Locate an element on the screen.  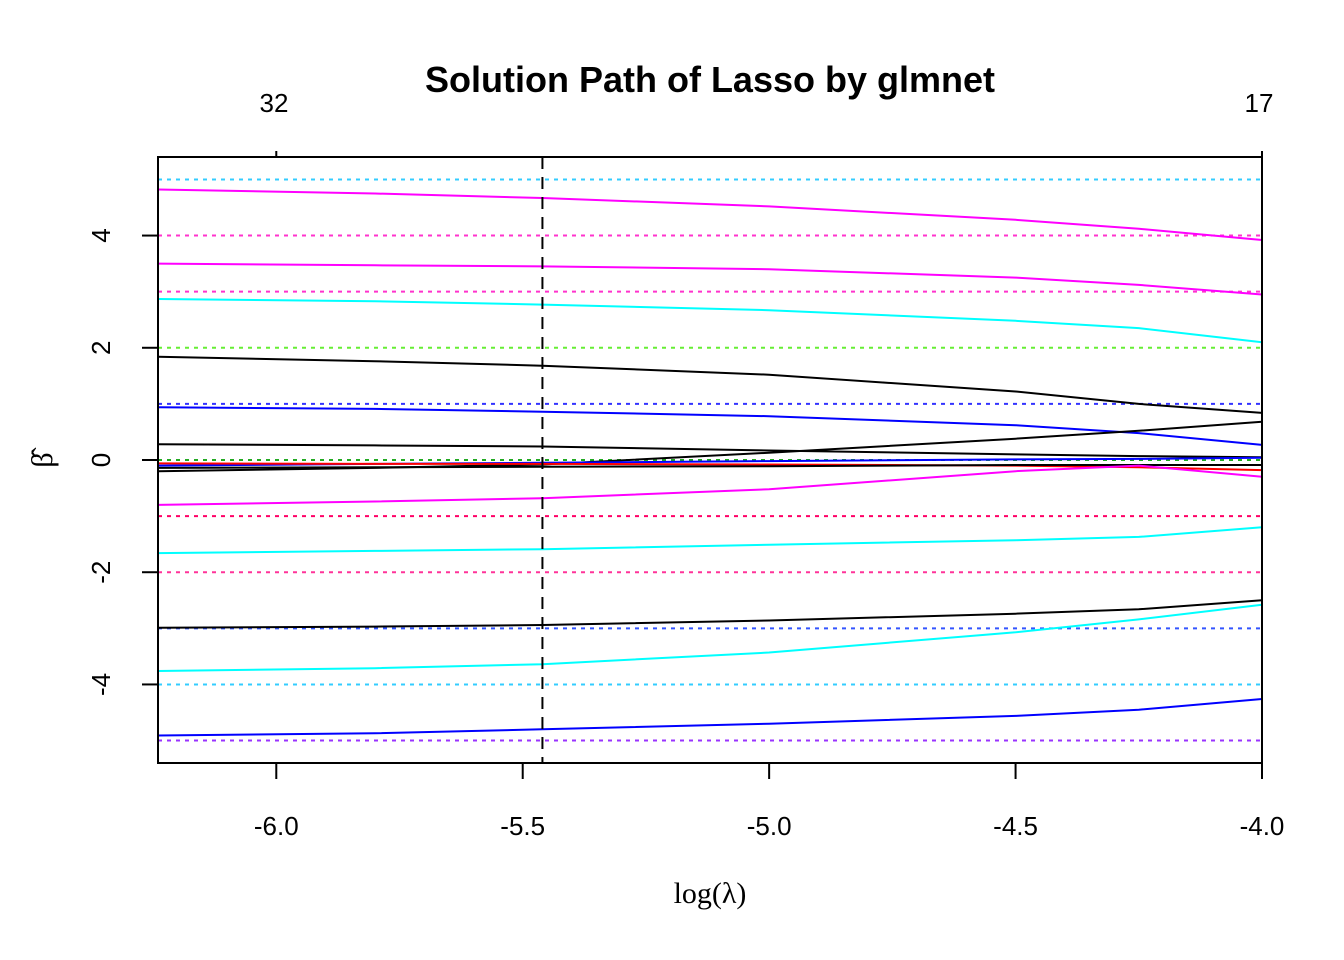
x-tick-label-4: -4.0 is located at coordinates (1262, 826).